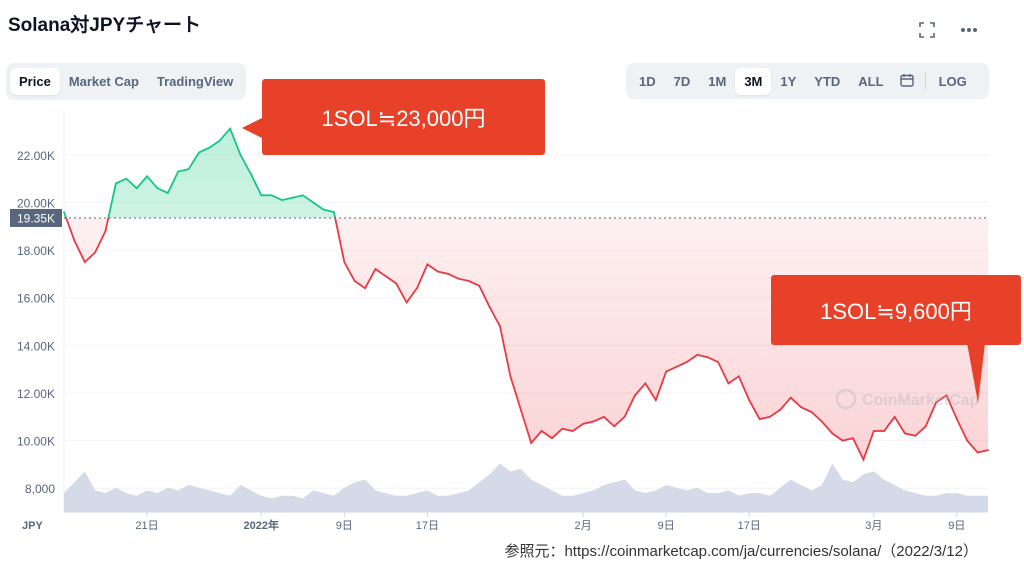 This screenshot has height=563, width=1024. What do you see at coordinates (583, 526) in the screenshot?
I see `x-tick-label: 2月` at bounding box center [583, 526].